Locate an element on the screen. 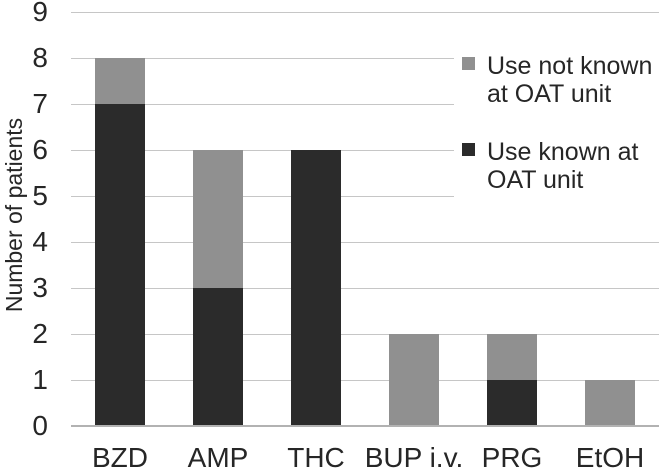 The width and height of the screenshot is (662, 469). y-tick-label: 3 is located at coordinates (40, 287).